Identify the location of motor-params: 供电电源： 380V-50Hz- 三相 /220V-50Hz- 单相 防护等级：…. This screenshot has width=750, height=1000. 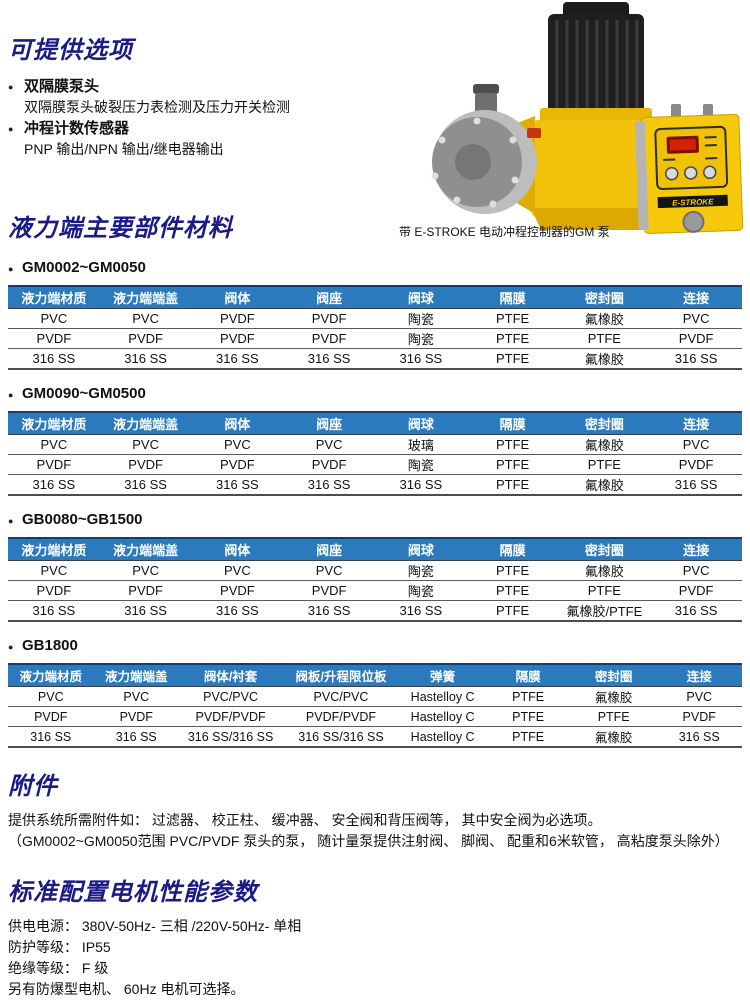
(375, 958).